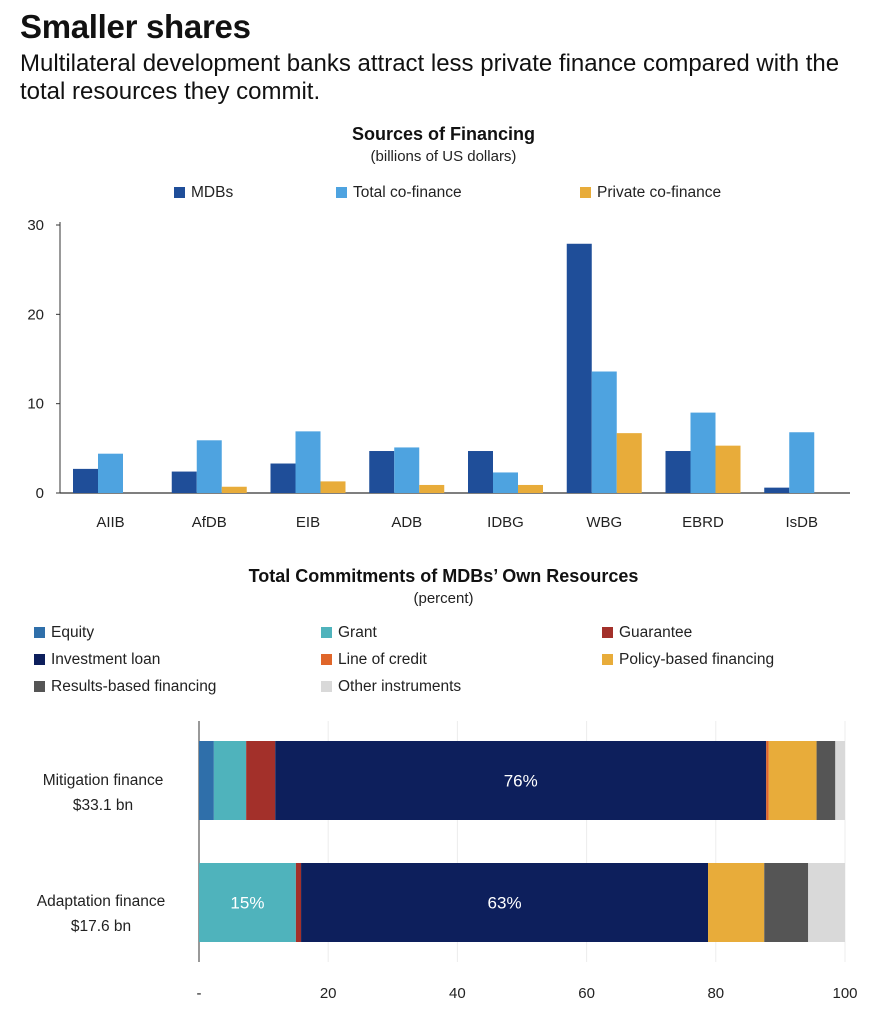  What do you see at coordinates (826, 780) in the screenshot?
I see `segment-mitigation-finance-results-based-financing` at bounding box center [826, 780].